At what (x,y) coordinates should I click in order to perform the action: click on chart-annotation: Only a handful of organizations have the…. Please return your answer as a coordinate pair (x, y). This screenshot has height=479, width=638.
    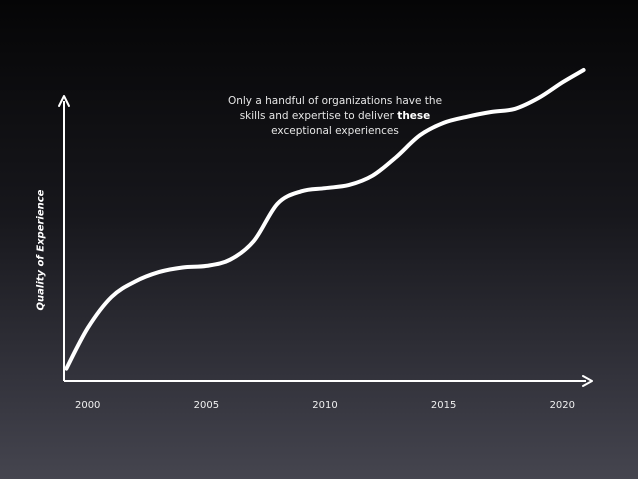
    Looking at the image, I should click on (335, 116).